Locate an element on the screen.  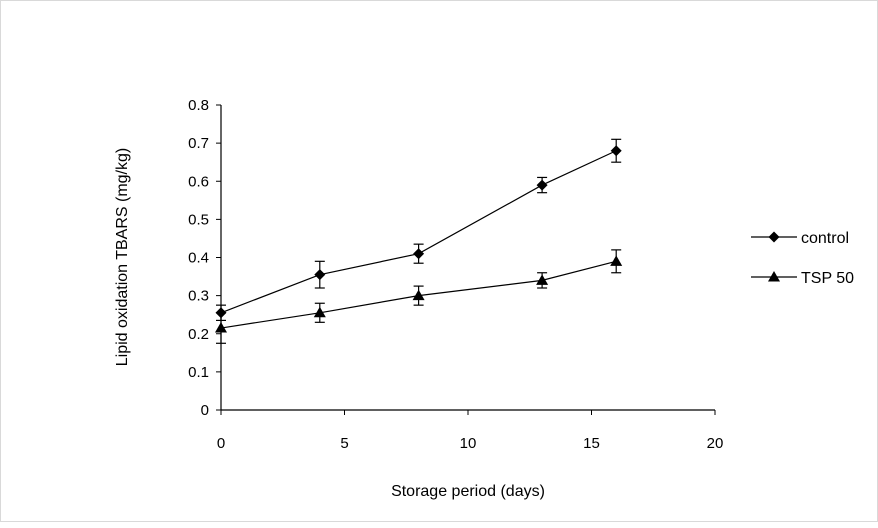
legend-label: TSP 50 is located at coordinates (827, 278).